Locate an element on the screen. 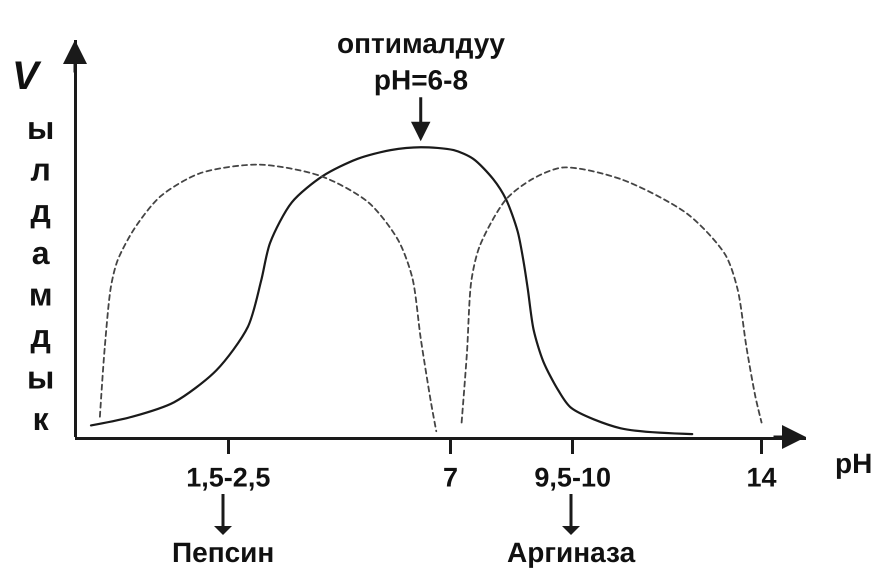 Image resolution: width=874 pixels, height=581 pixels. text: Vылдамдык is located at coordinates (33, 246).